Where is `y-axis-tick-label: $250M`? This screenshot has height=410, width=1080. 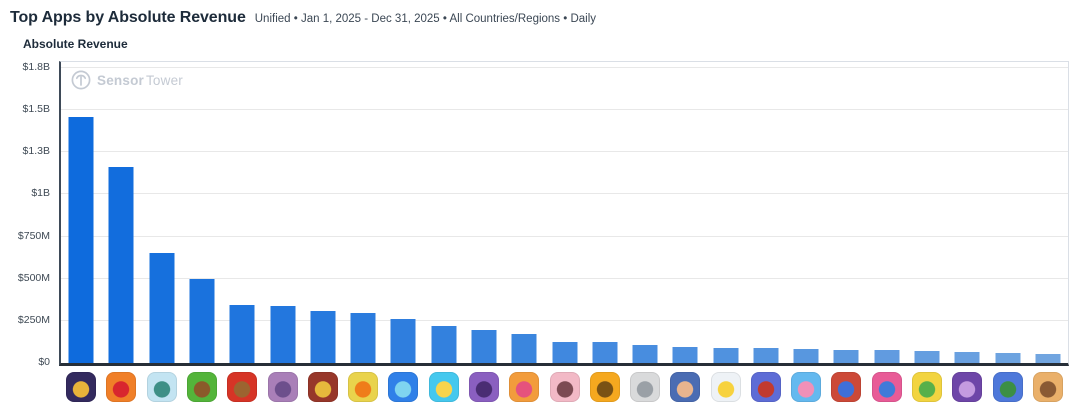 y-axis-tick-label: $250M is located at coordinates (33, 319).